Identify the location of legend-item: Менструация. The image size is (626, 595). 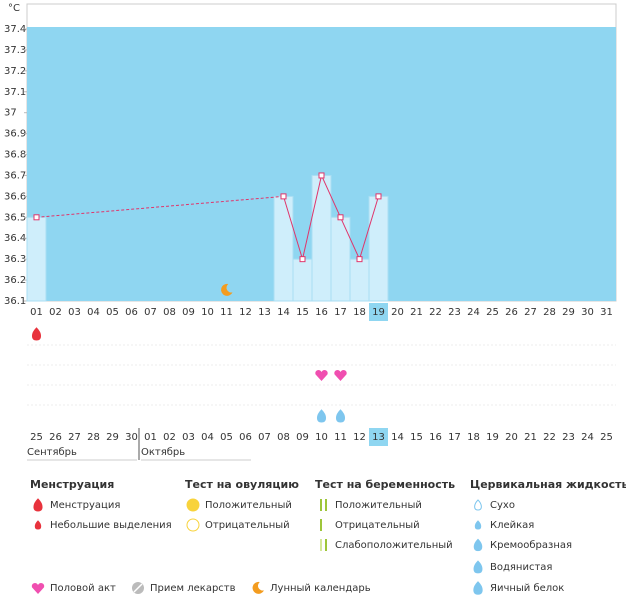
(85, 505).